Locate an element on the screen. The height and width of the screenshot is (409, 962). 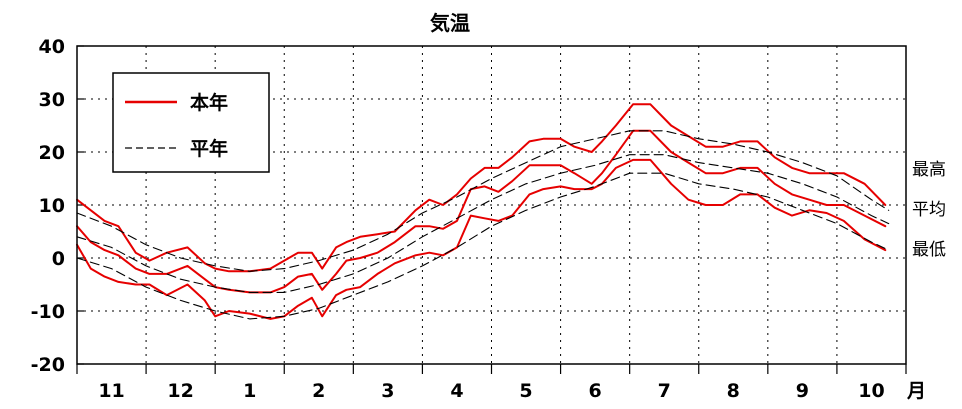
y-axis-ticks: 40 30 20 10 0 -10 -20 is located at coordinates (57, 206).